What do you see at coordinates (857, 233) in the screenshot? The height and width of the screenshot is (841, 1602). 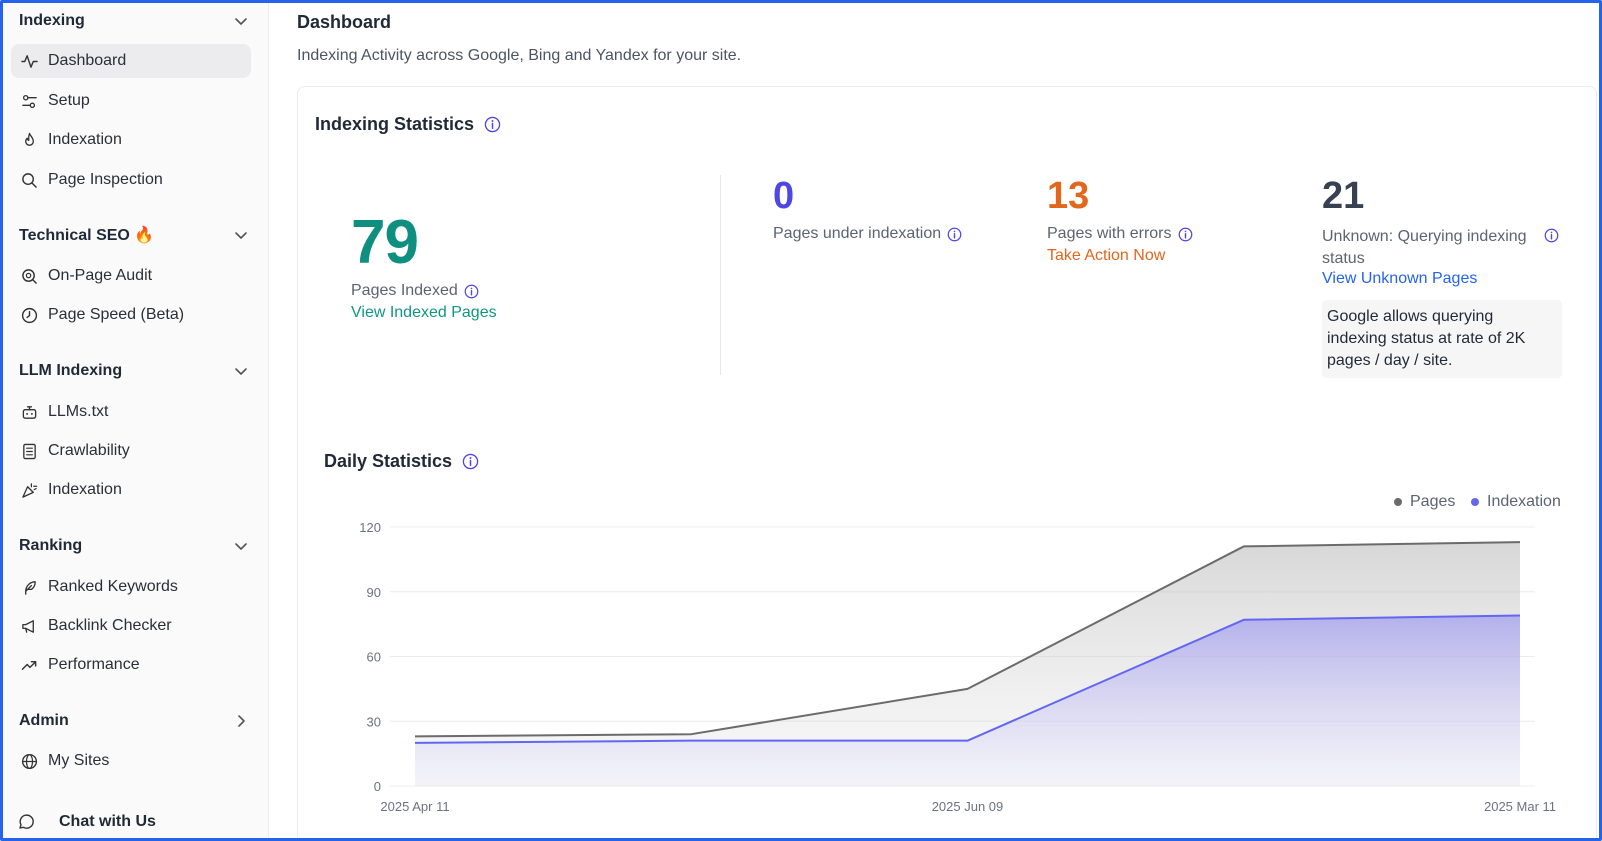 I see `pages-under-indexation-label: Pages under indexation` at bounding box center [857, 233].